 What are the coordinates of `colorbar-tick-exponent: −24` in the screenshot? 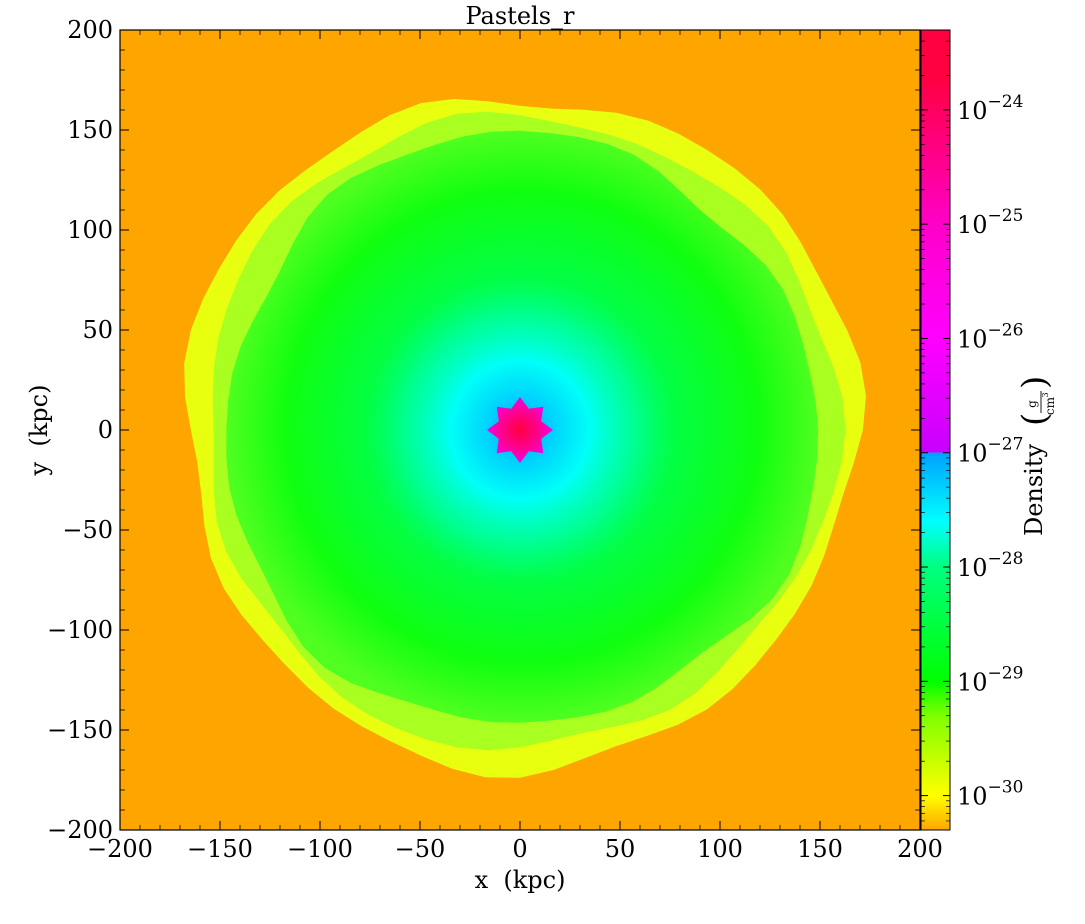 It's located at (1006, 102).